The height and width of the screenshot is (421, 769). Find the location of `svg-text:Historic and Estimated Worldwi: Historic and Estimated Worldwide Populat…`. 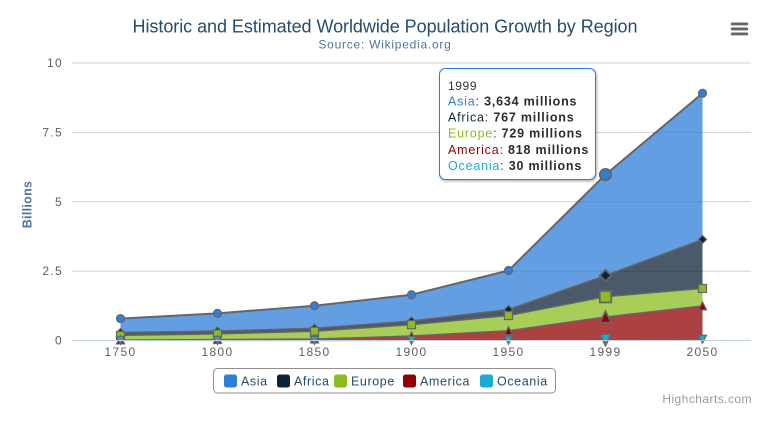

svg-text:Historic and Estimated Worldwi: Historic and Estimated Worldwide Populat… is located at coordinates (385, 27).